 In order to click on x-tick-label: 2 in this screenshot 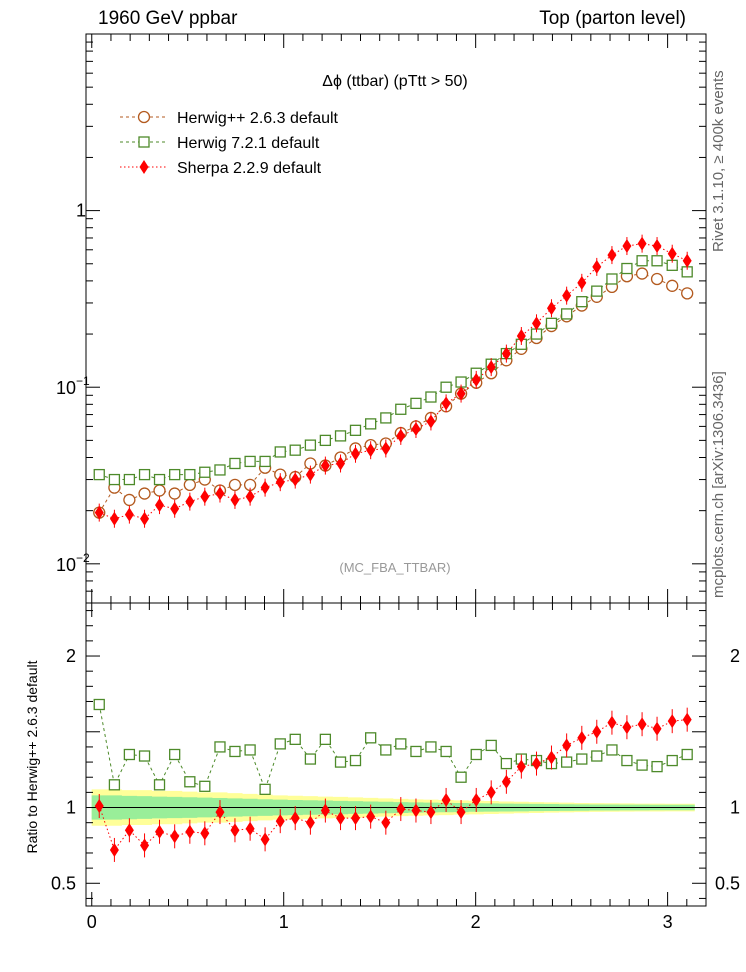, I will do `click(476, 922)`.